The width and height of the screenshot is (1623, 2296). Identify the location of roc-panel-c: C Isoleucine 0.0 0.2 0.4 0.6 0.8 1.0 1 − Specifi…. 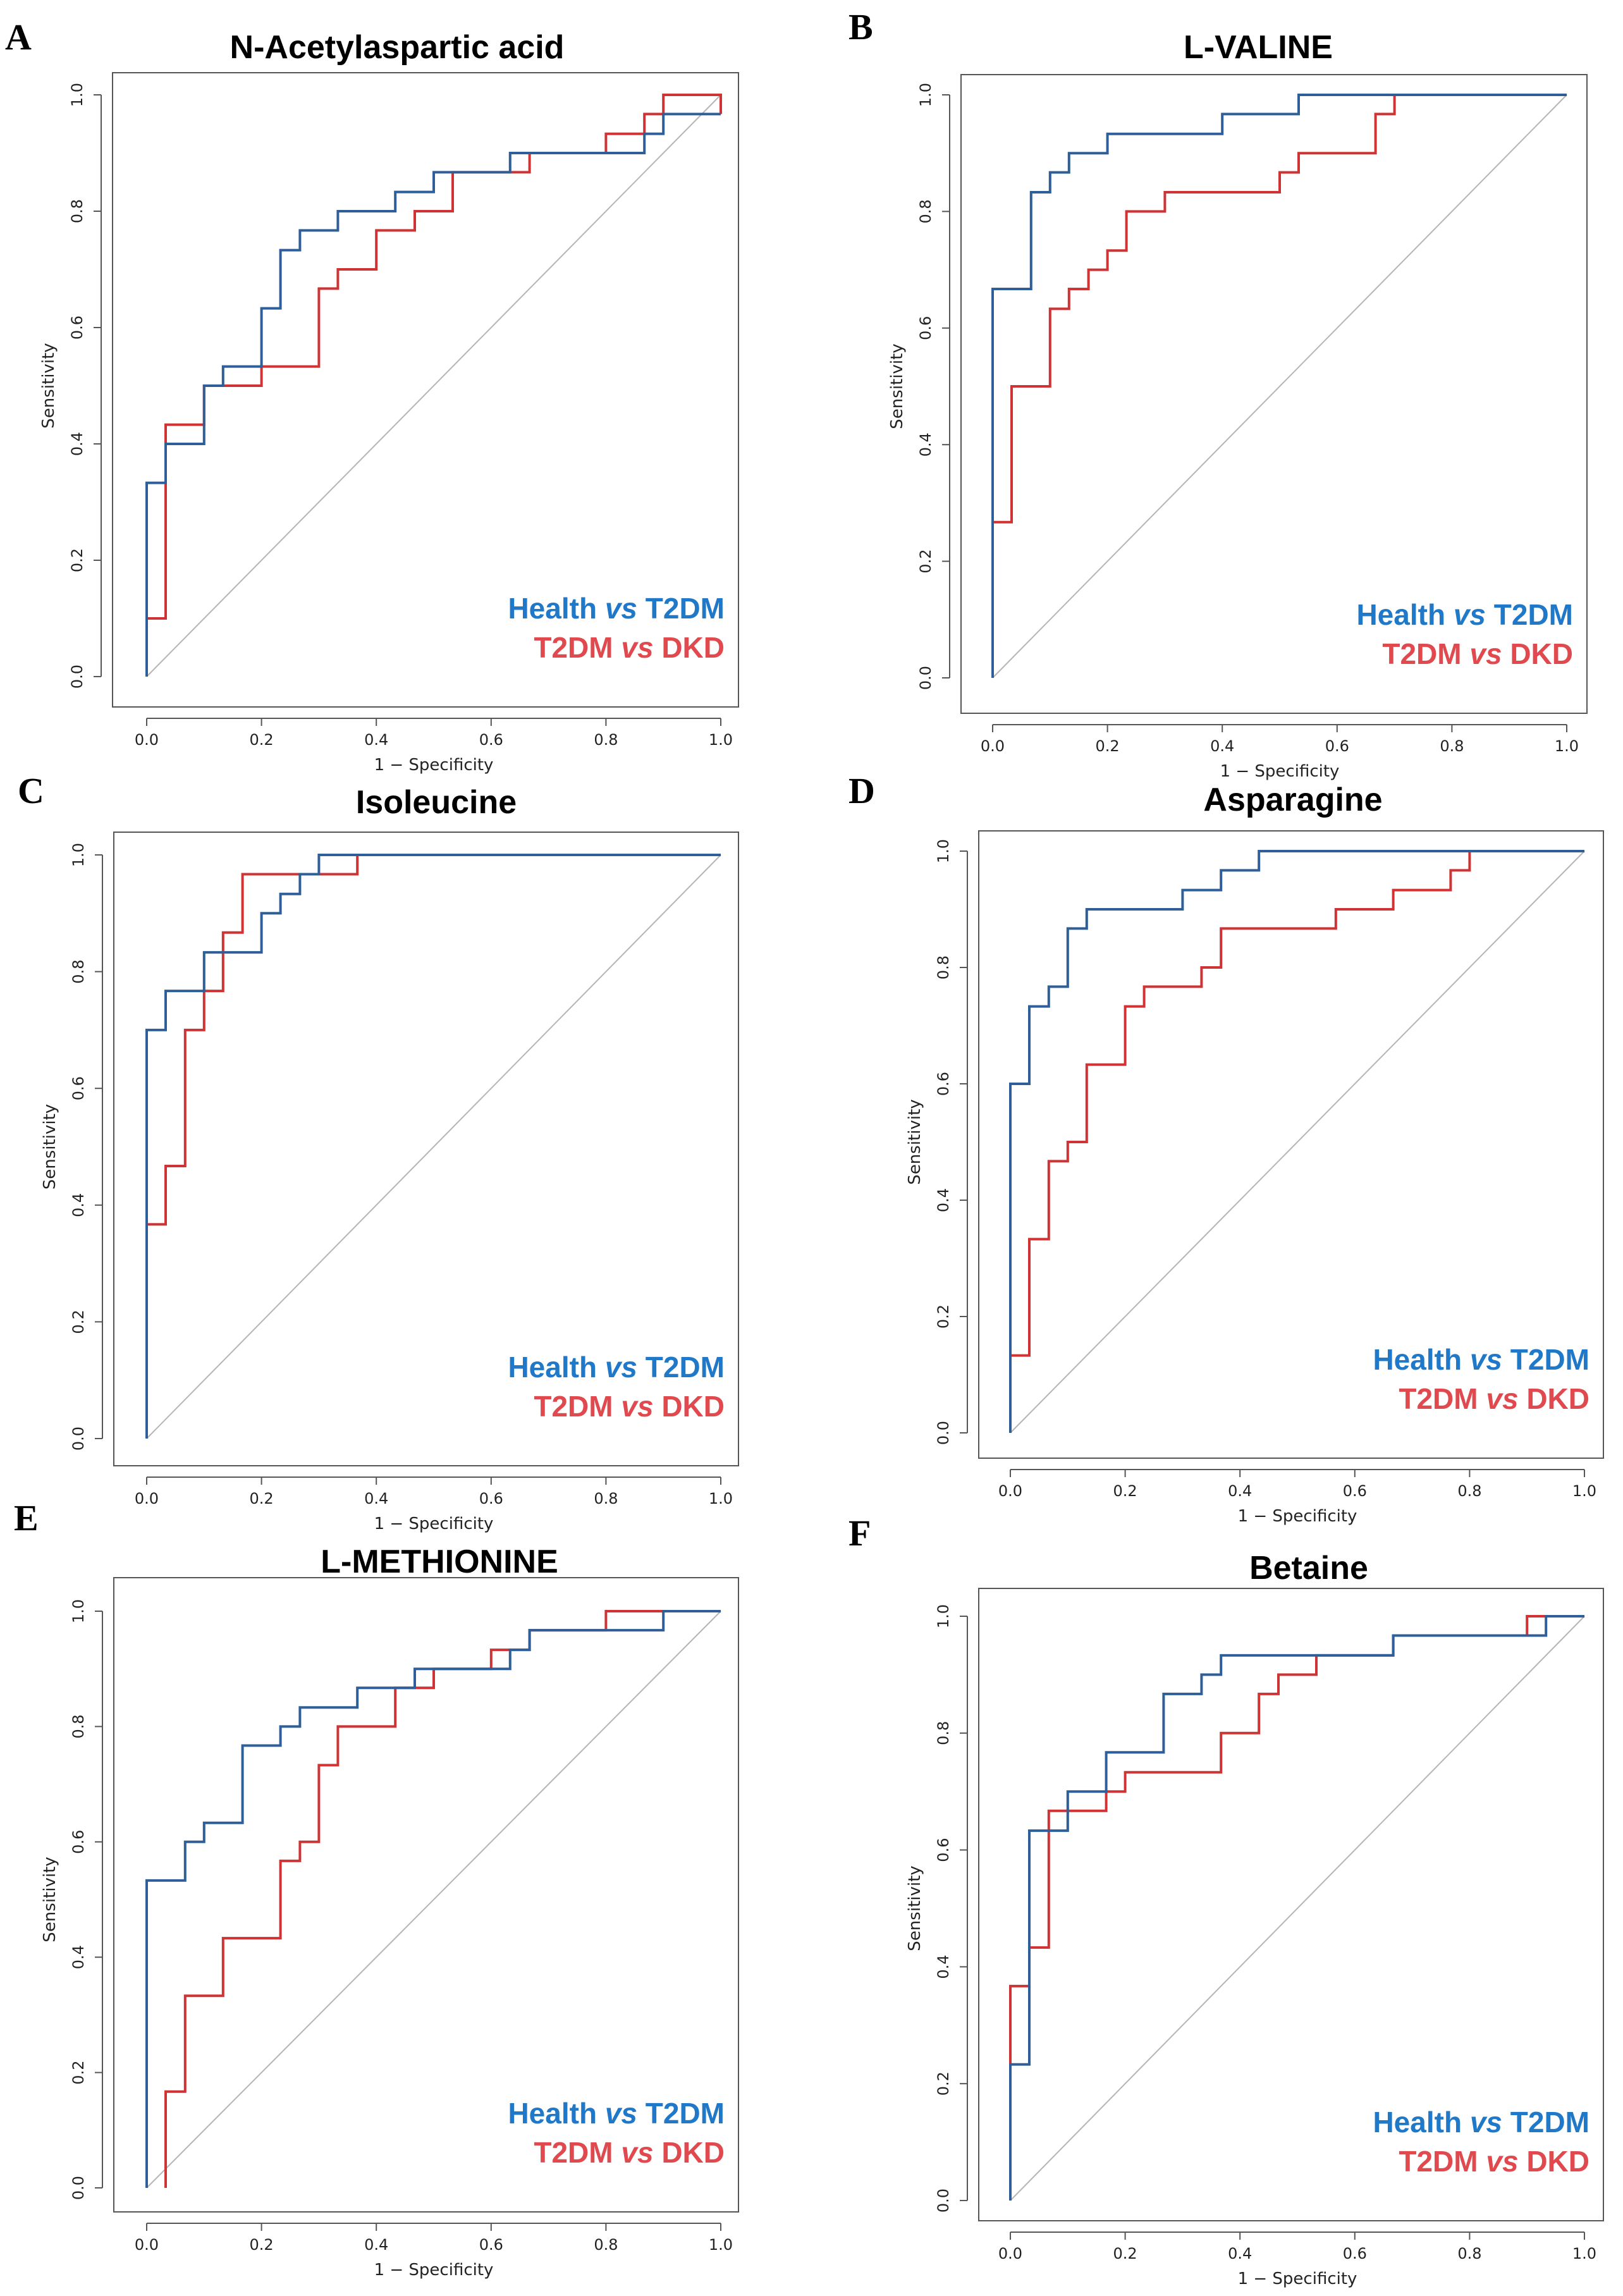
(379, 1152).